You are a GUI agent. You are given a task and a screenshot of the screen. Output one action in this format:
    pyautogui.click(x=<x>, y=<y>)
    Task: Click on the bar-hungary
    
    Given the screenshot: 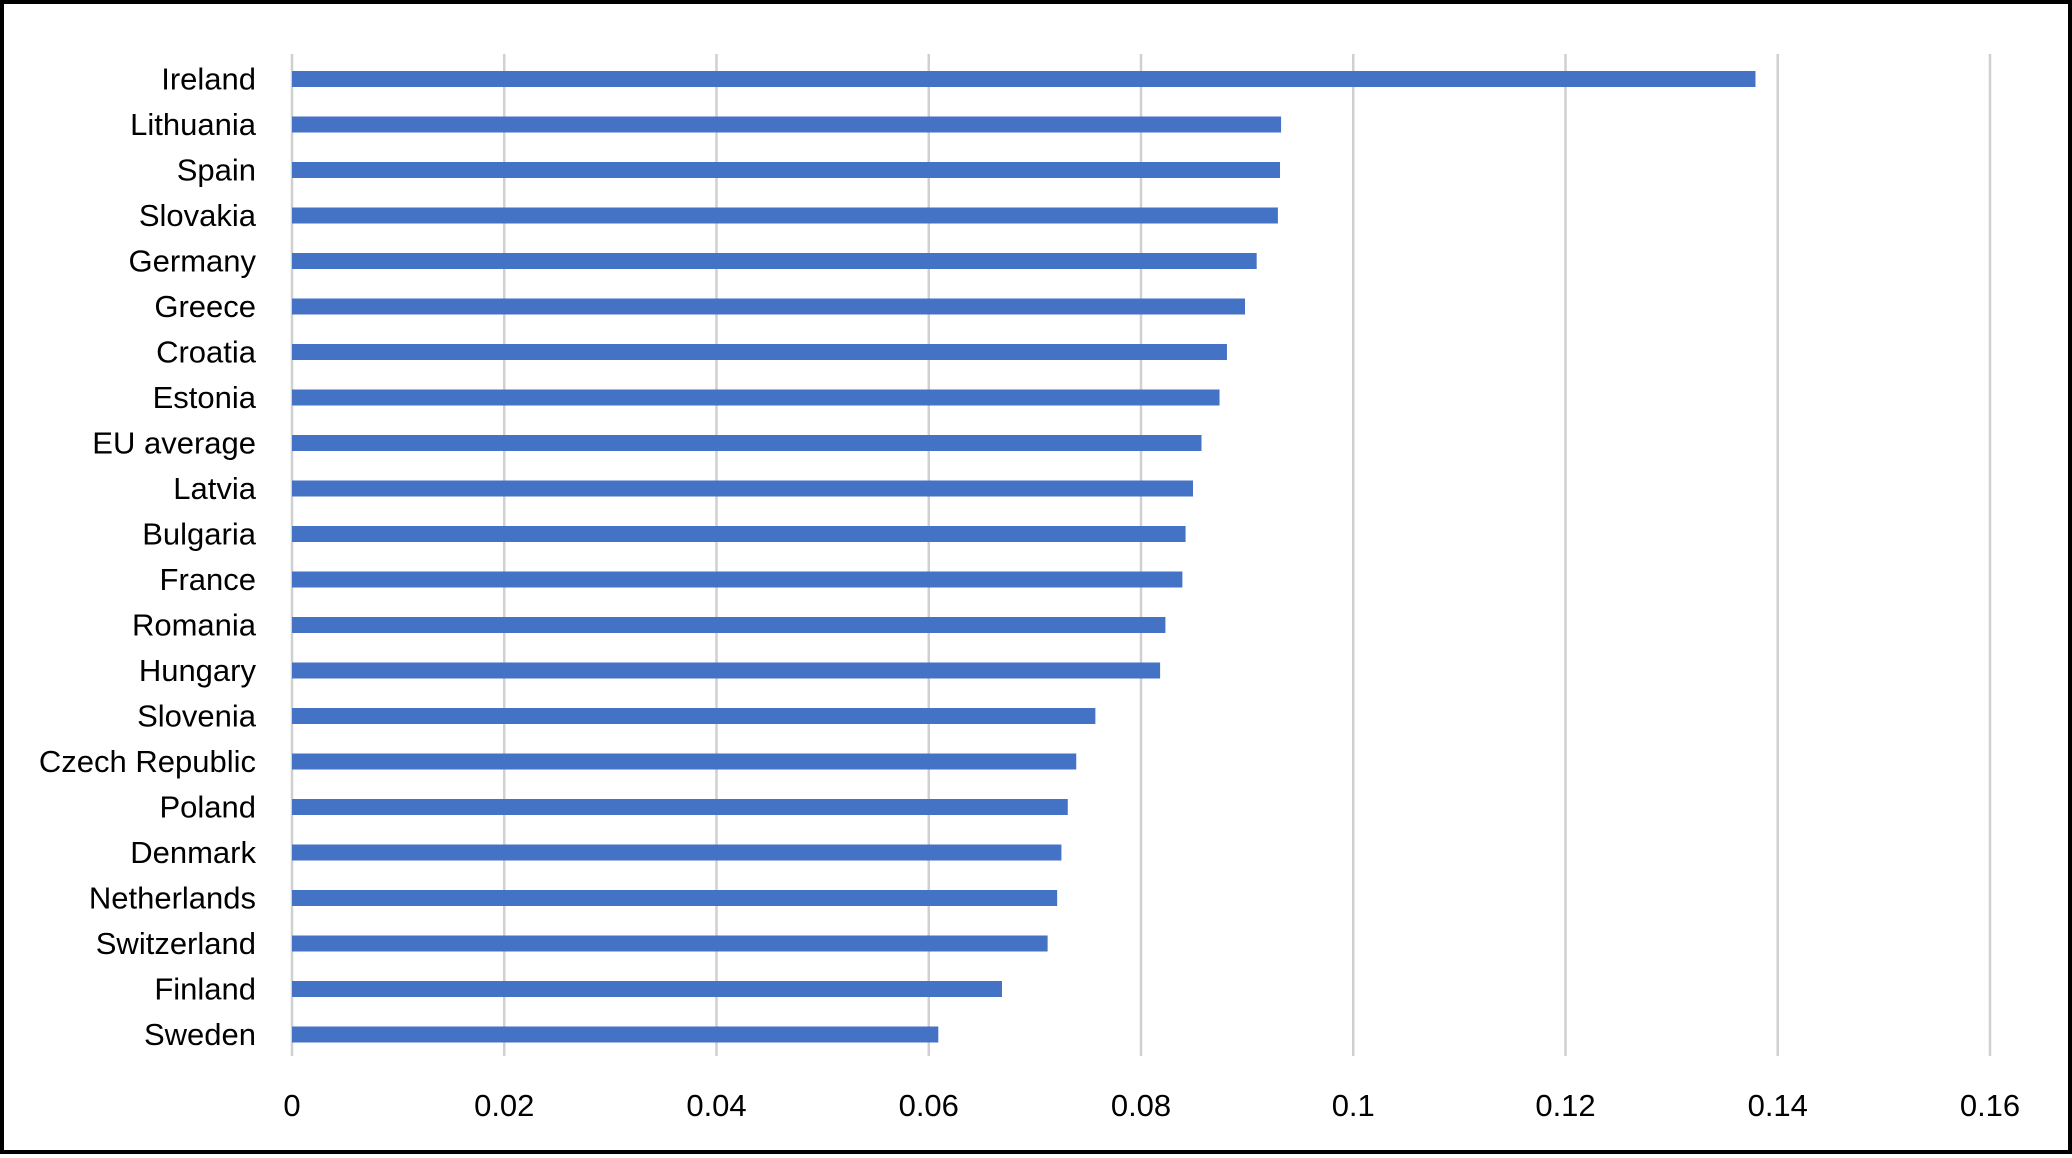 What is the action you would take?
    pyautogui.click(x=726, y=670)
    